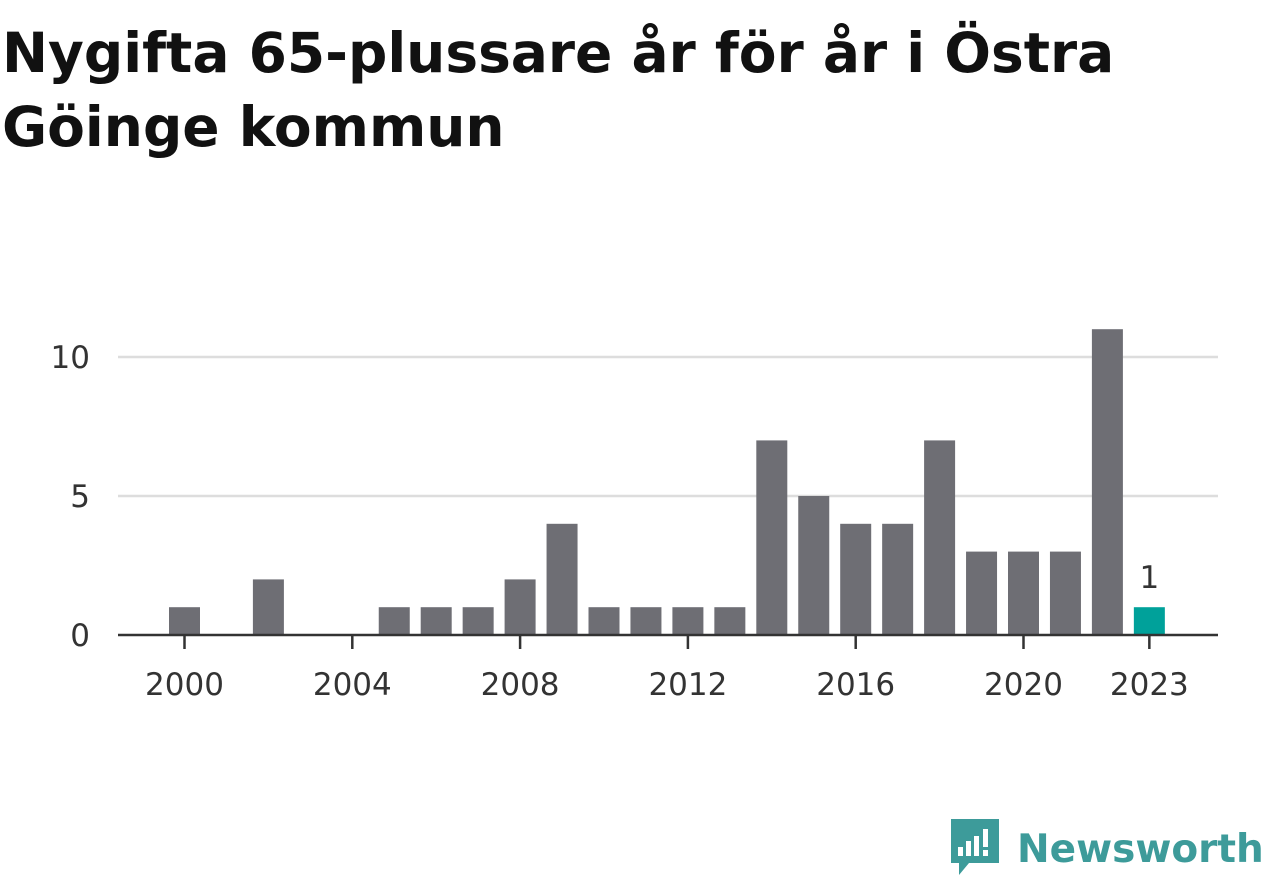 The image size is (1262, 880). I want to click on x-tick-label-2008: 2008, so click(520, 685).